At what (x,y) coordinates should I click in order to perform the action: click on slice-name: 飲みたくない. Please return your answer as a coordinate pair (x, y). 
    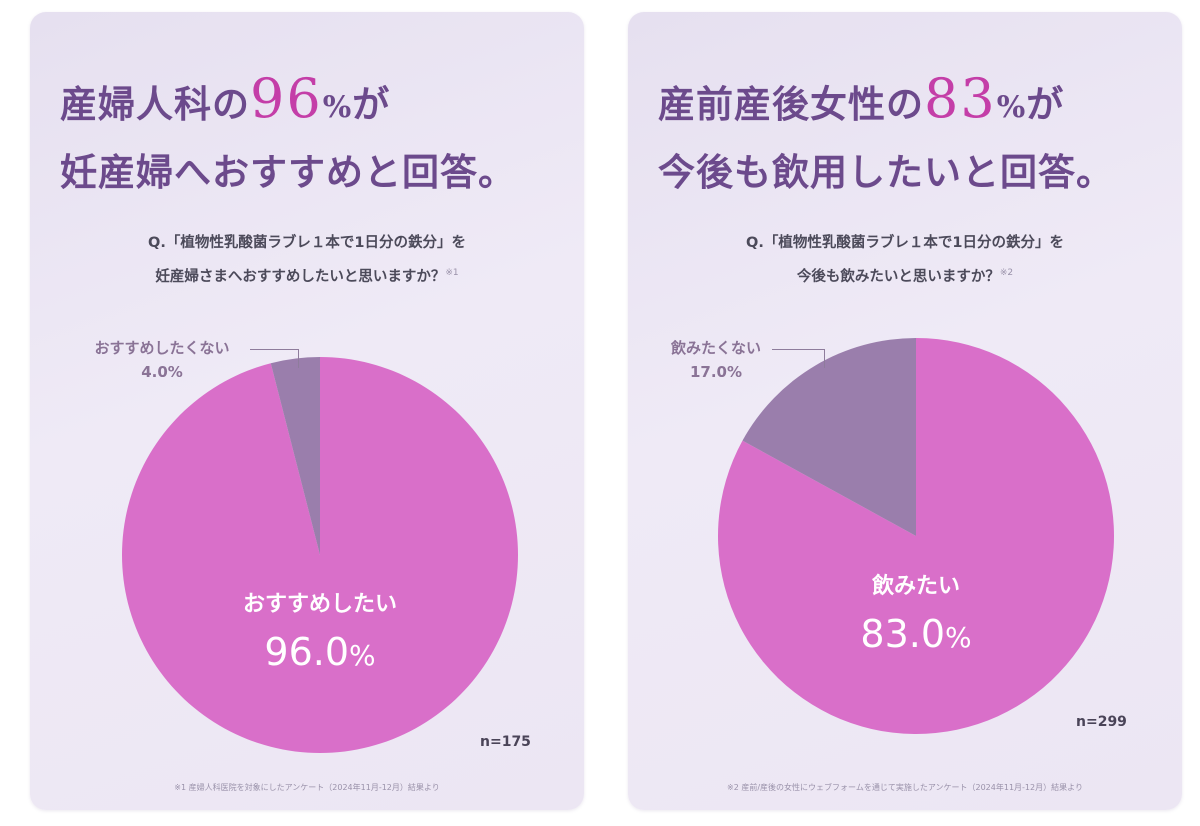
    Looking at the image, I should click on (715, 348).